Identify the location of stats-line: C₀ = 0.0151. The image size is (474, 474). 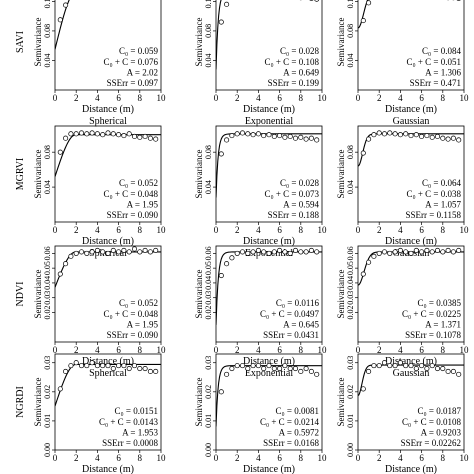
(136, 411).